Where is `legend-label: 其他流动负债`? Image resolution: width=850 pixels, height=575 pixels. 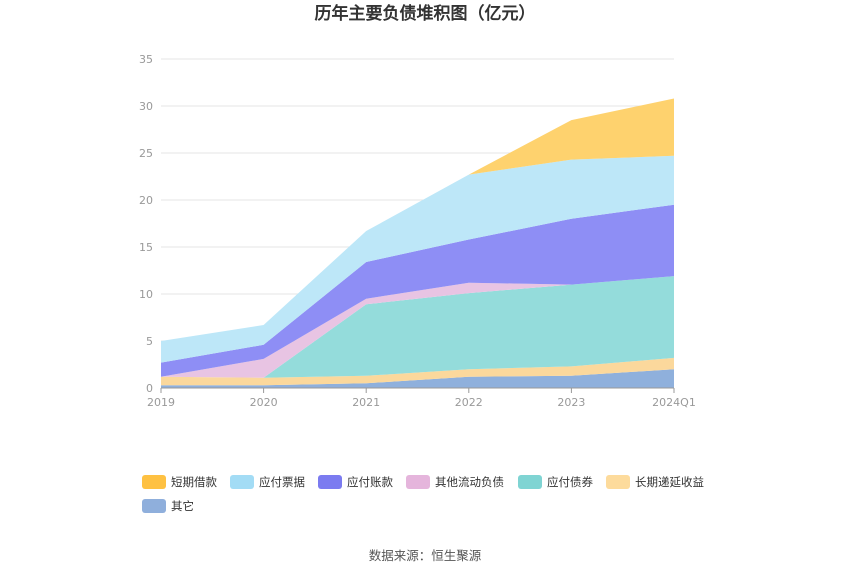 legend-label: 其他流动负债 is located at coordinates (469, 482).